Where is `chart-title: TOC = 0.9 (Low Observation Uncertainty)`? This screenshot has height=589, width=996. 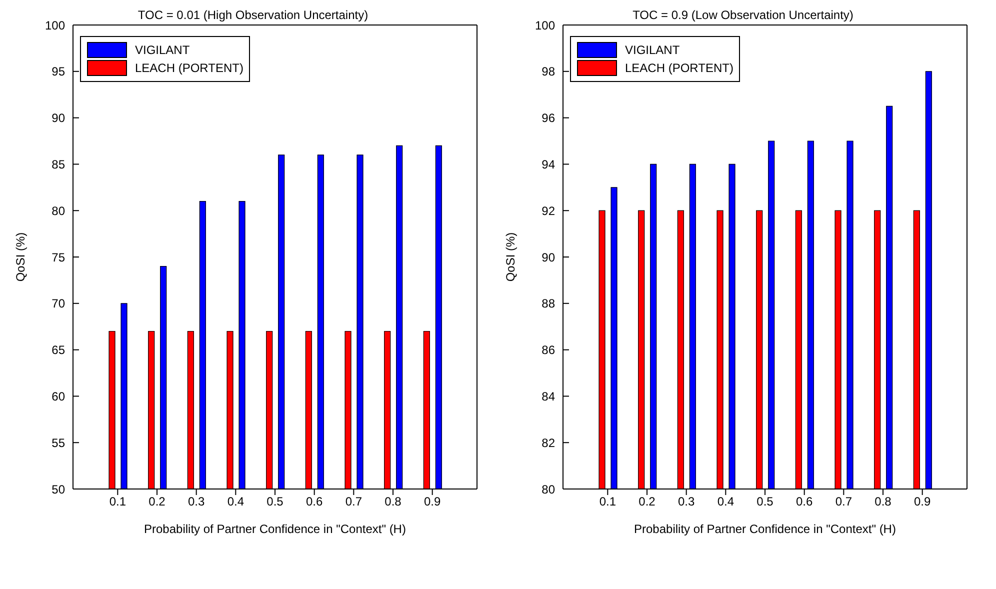 chart-title: TOC = 0.9 (Low Observation Uncertainty) is located at coordinates (743, 15).